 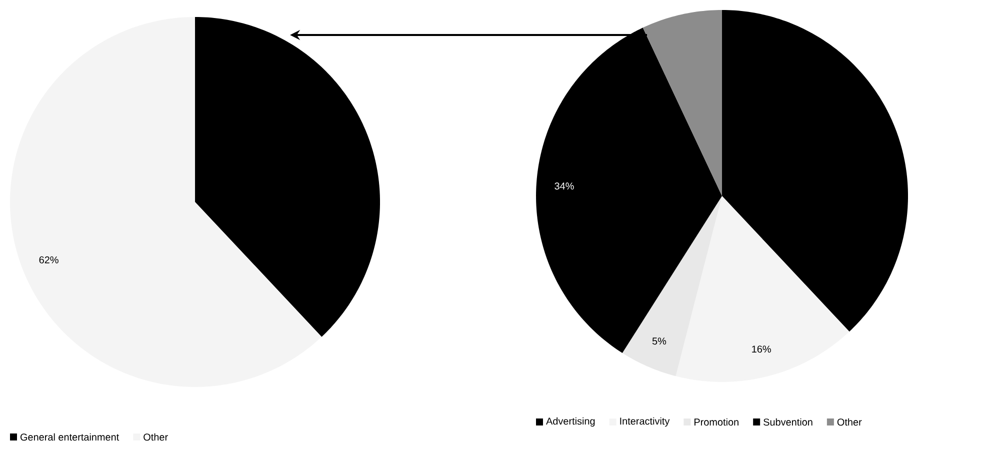 I want to click on legend-label: Subvention, so click(x=788, y=422).